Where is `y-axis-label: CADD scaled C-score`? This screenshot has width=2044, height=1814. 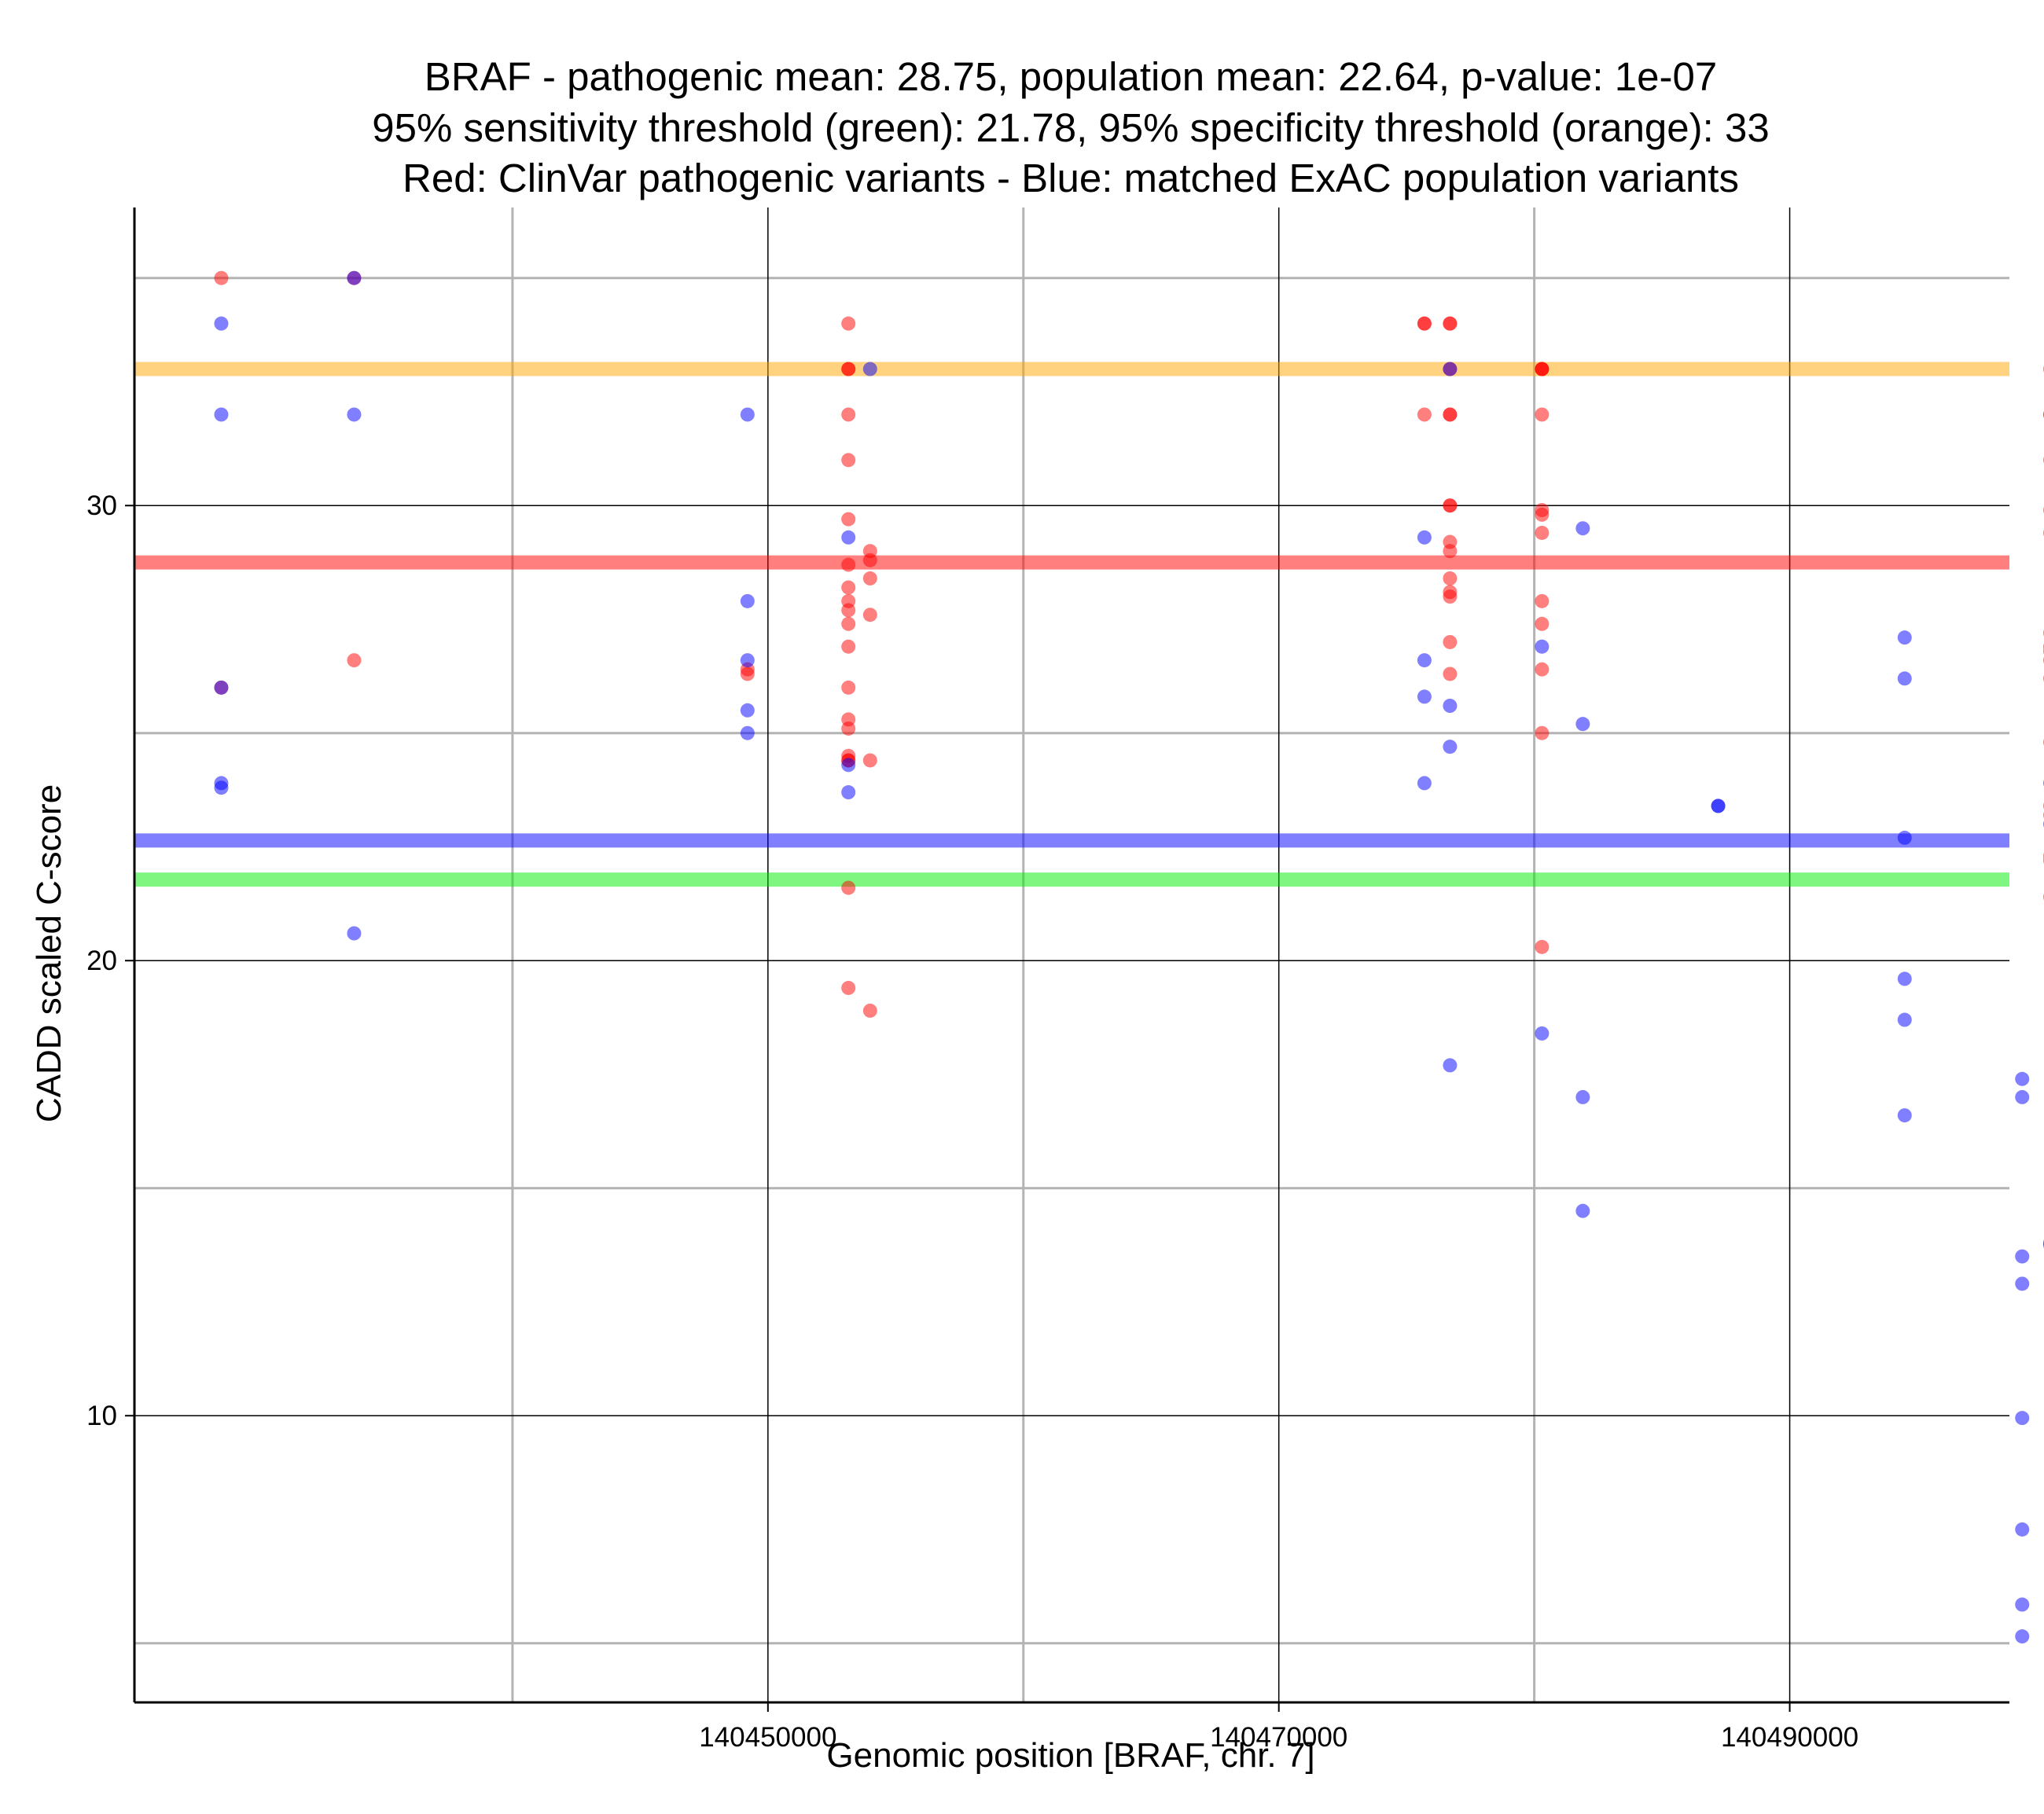
y-axis-label: CADD scaled C-score is located at coordinates (49, 953).